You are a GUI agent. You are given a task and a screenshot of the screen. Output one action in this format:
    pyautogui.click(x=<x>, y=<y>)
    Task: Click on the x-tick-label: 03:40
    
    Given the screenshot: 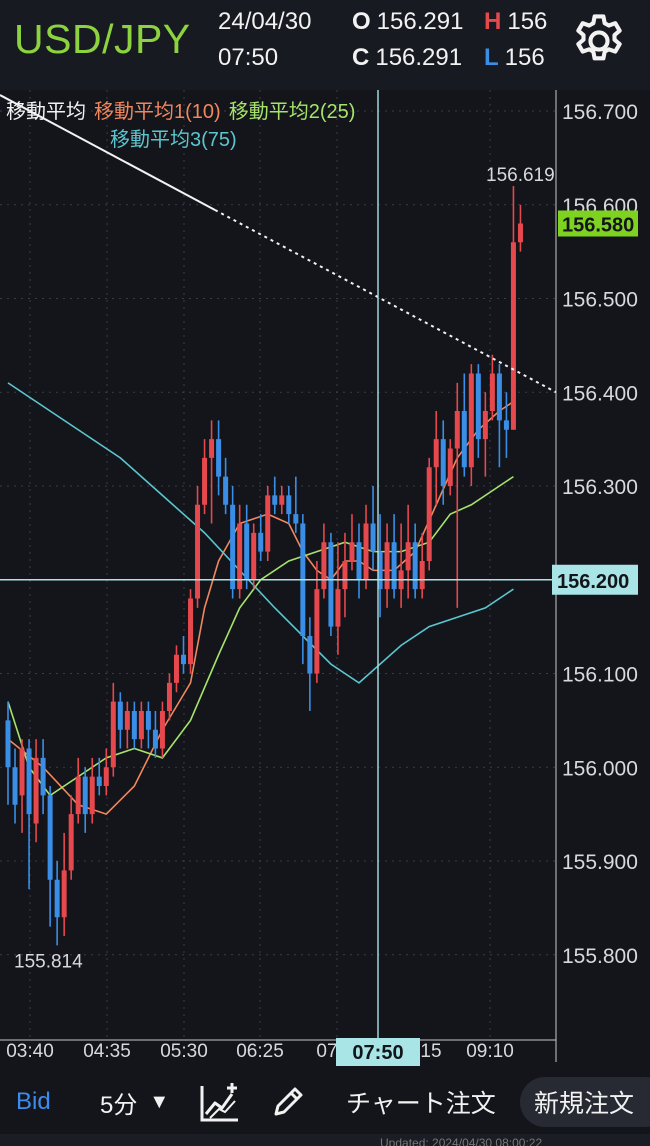 What is the action you would take?
    pyautogui.click(x=30, y=1051)
    